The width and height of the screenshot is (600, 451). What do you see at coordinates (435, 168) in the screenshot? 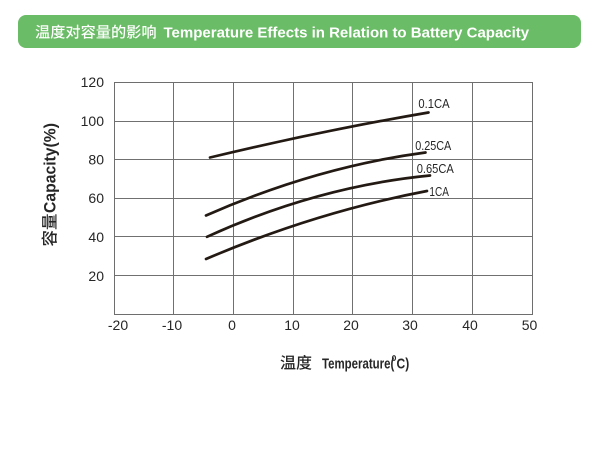
I see `svg-text: 0.65CA` at bounding box center [435, 168].